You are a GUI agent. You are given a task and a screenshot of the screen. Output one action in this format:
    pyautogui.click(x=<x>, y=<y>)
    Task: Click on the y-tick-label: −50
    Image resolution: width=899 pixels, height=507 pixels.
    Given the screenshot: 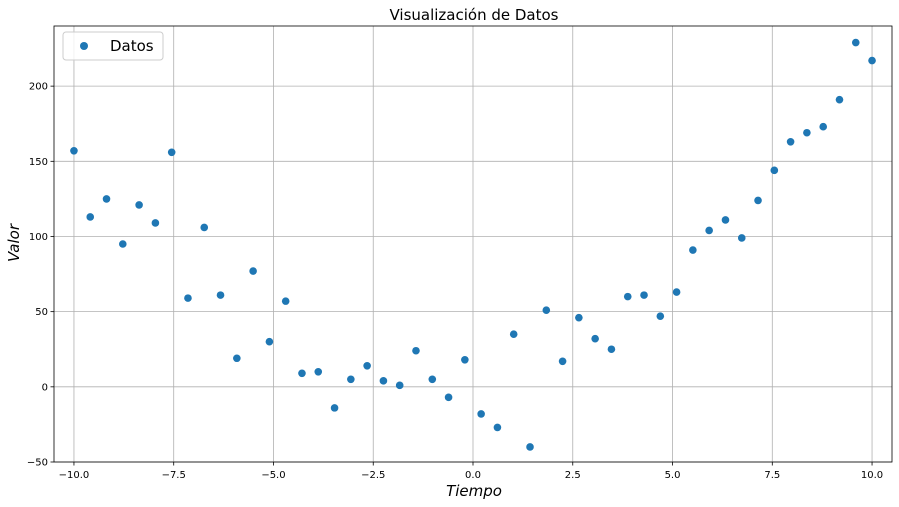 What is the action you would take?
    pyautogui.click(x=37, y=463)
    